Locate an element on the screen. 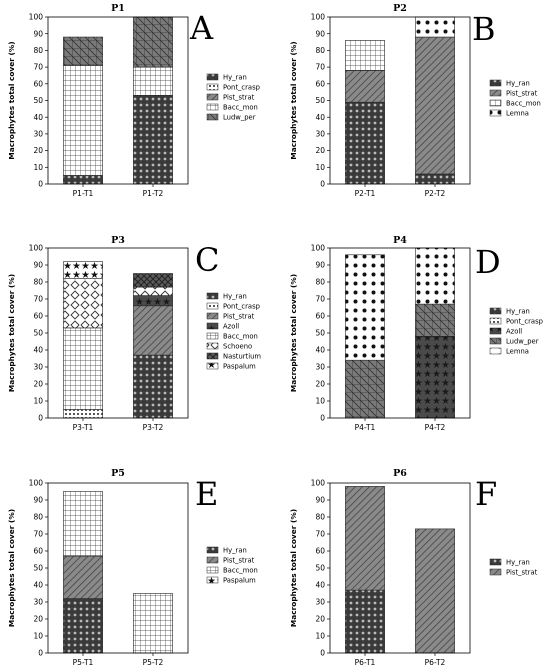 The image size is (550, 667). y-tick-label: 90 is located at coordinates (320, 265).